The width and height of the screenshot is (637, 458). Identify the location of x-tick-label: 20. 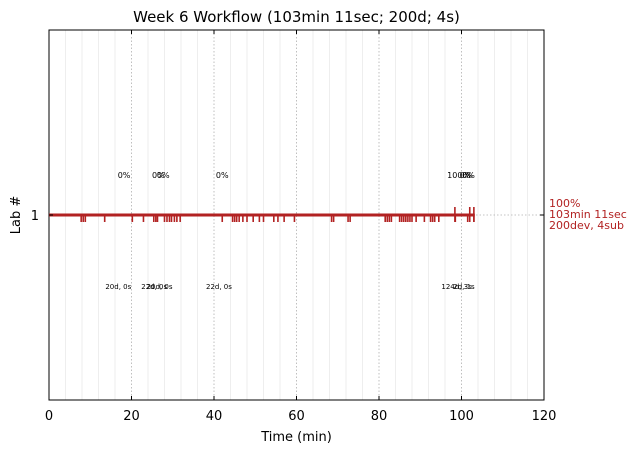
(131, 416).